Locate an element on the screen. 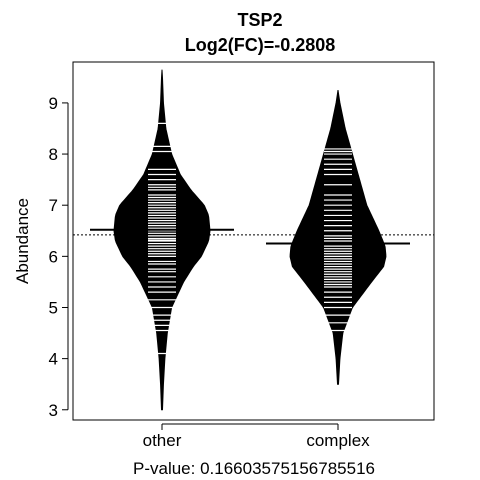  y-tick-label: 5 is located at coordinates (53, 307).